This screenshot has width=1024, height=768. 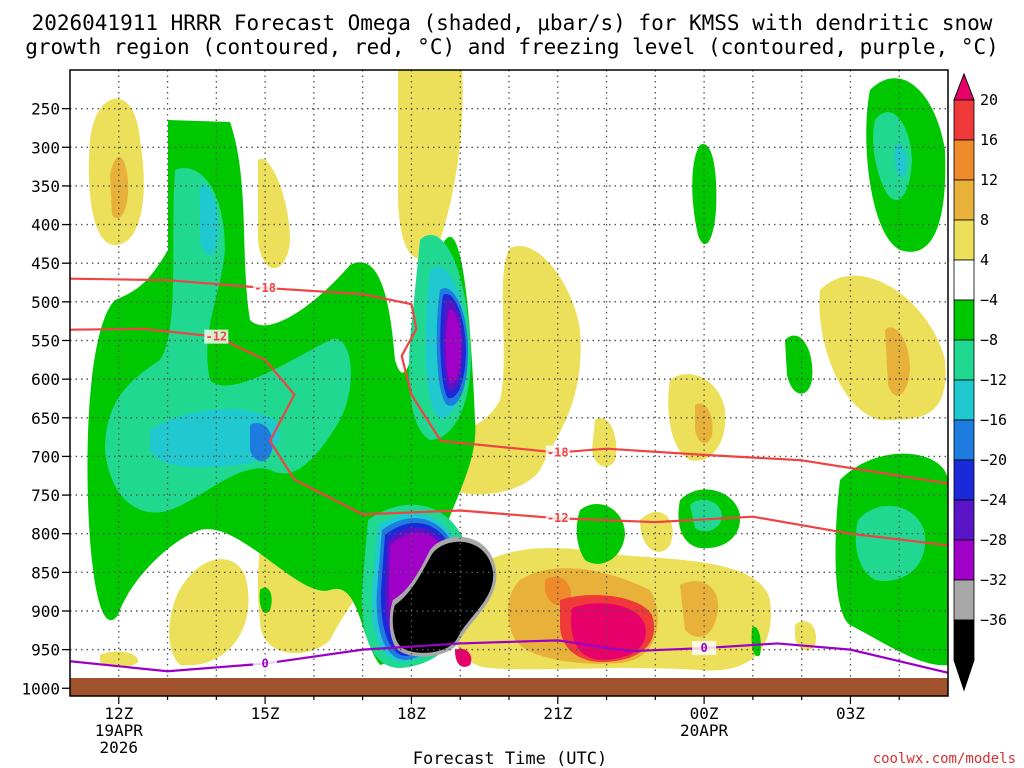 I want to click on colorbar-label: 8, so click(x=984, y=220).